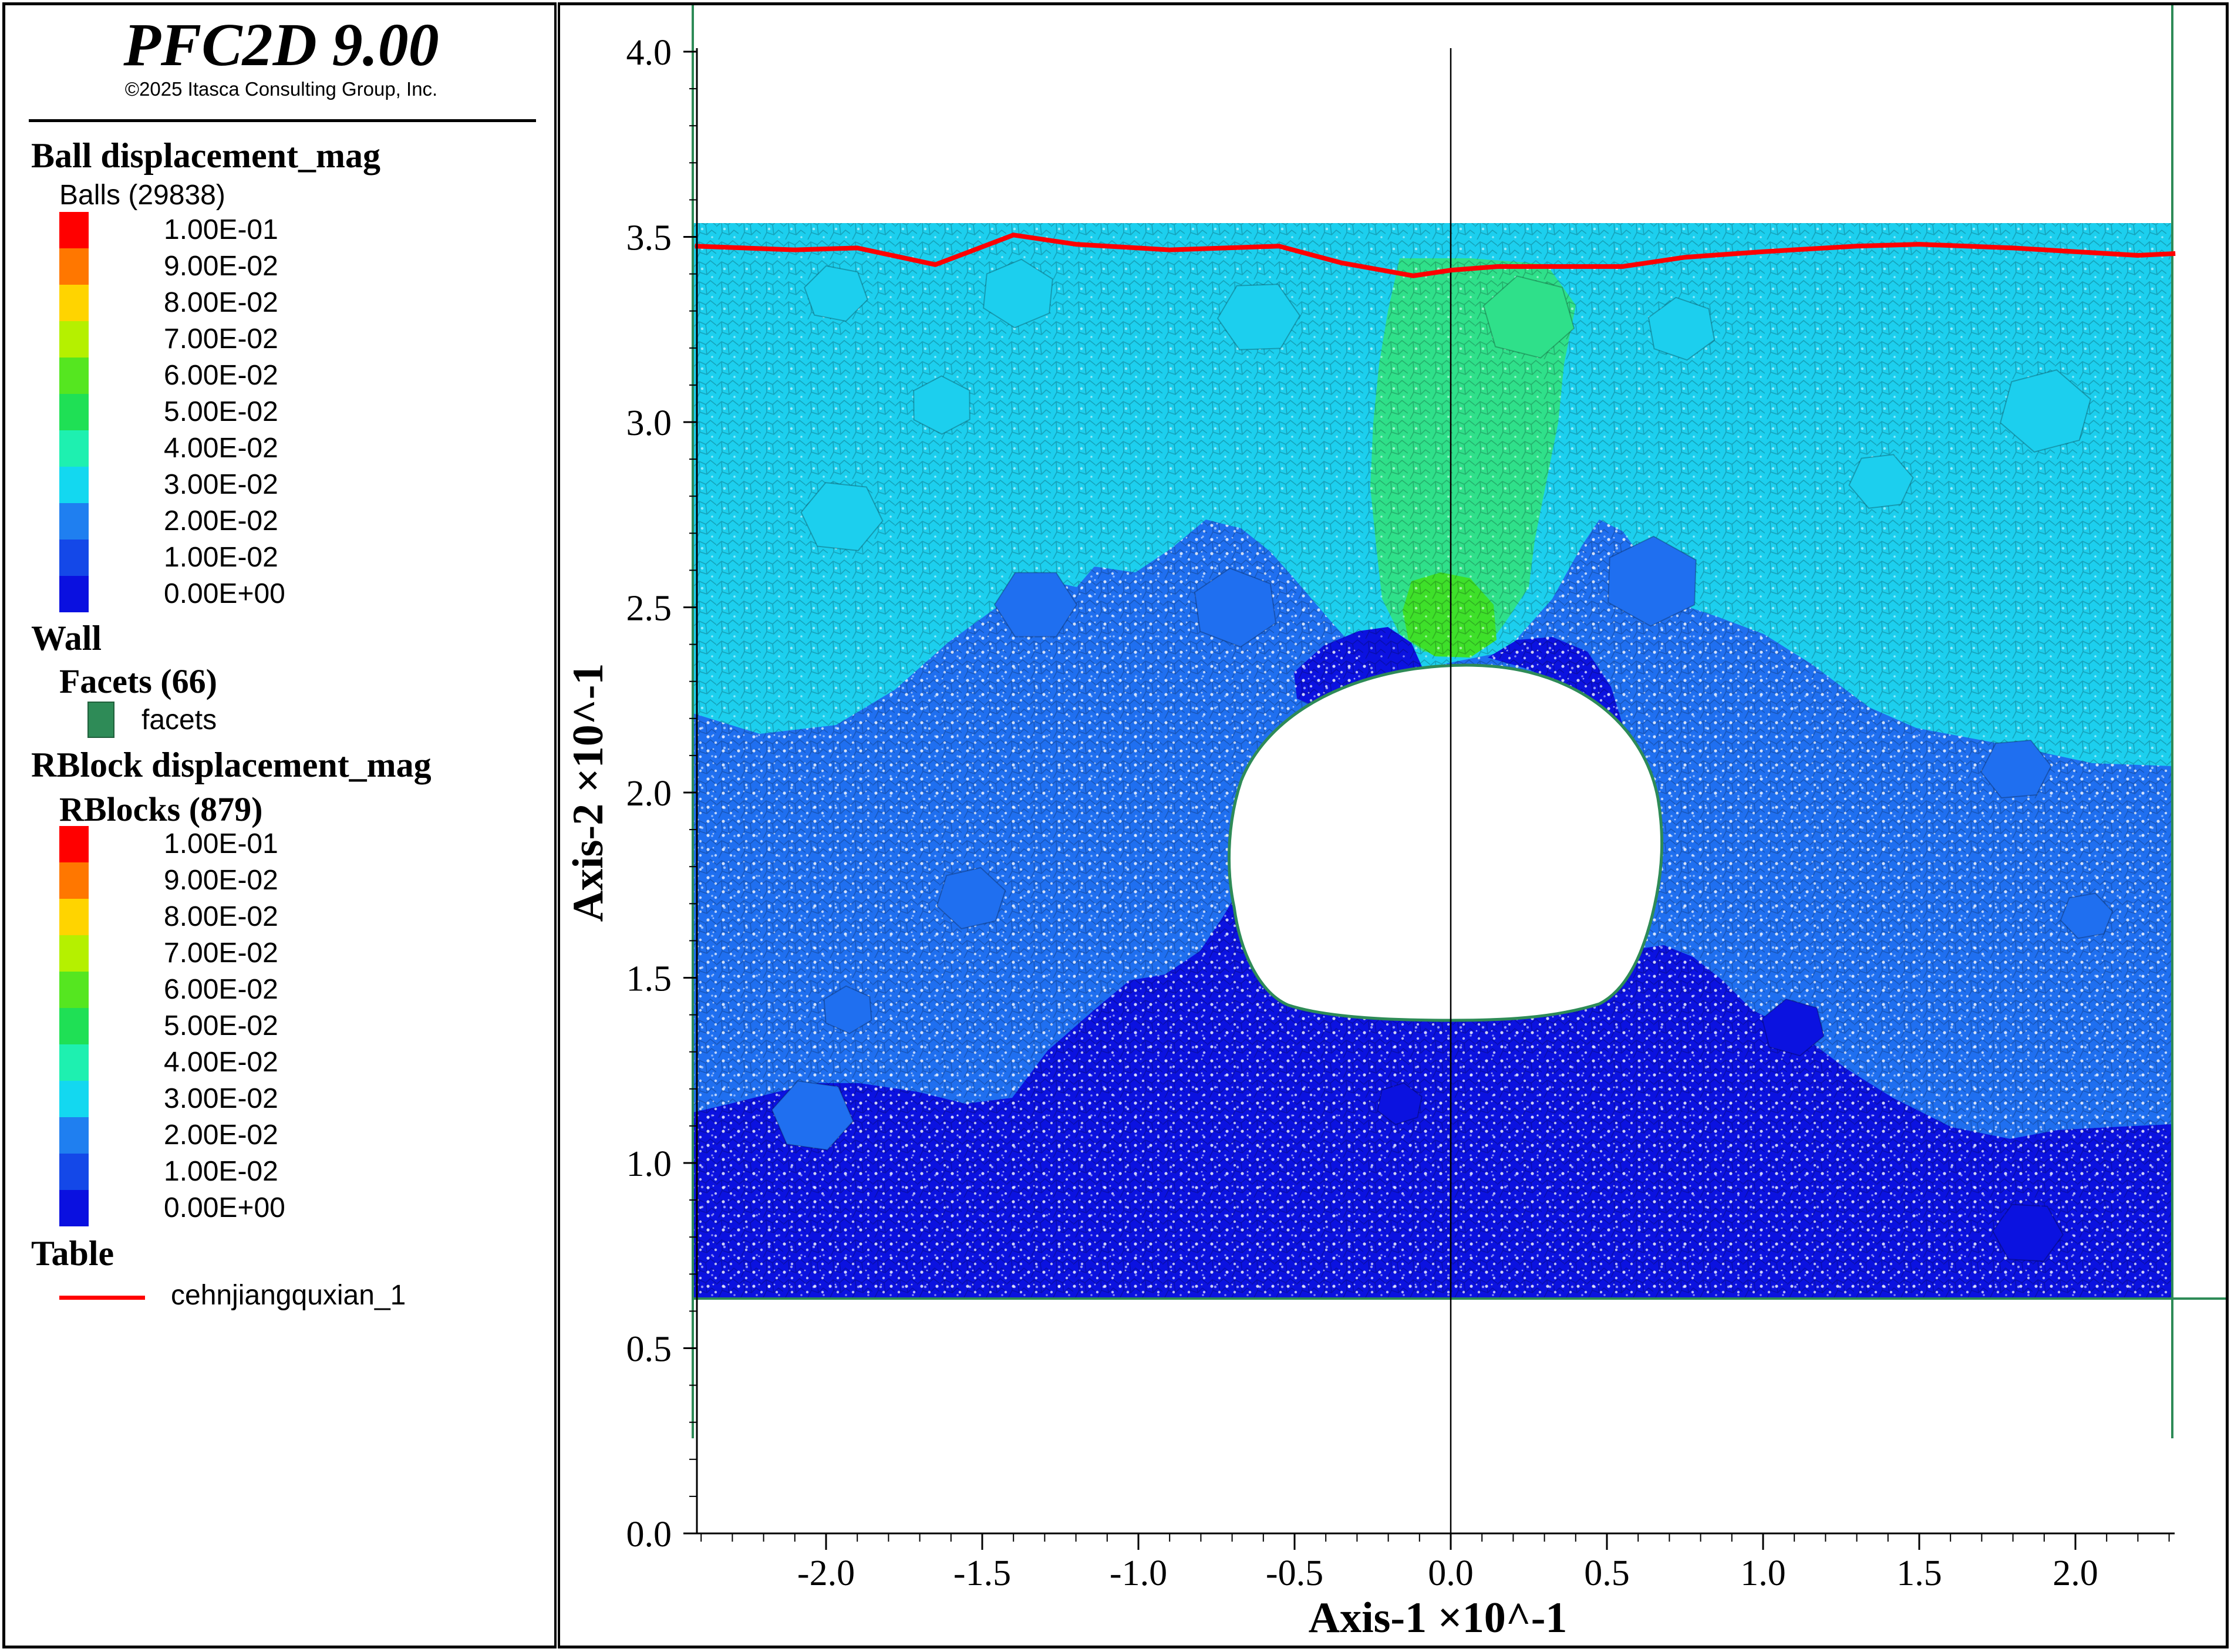 Image resolution: width=2231 pixels, height=1652 pixels. I want to click on y-tick-label-6: 3.0, so click(649, 423).